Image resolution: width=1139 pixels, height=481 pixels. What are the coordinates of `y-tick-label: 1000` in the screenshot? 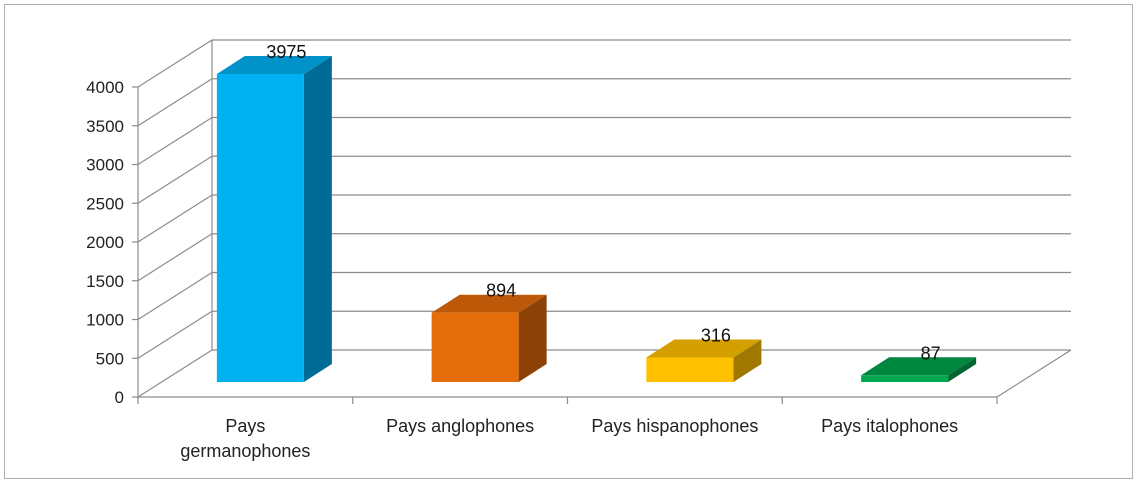 It's located at (105, 320).